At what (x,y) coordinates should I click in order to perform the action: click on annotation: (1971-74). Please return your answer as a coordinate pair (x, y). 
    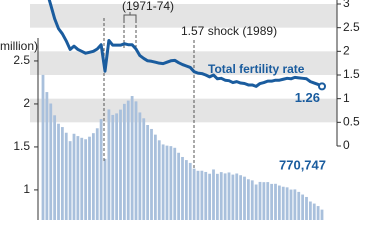
    Looking at the image, I should click on (148, 6).